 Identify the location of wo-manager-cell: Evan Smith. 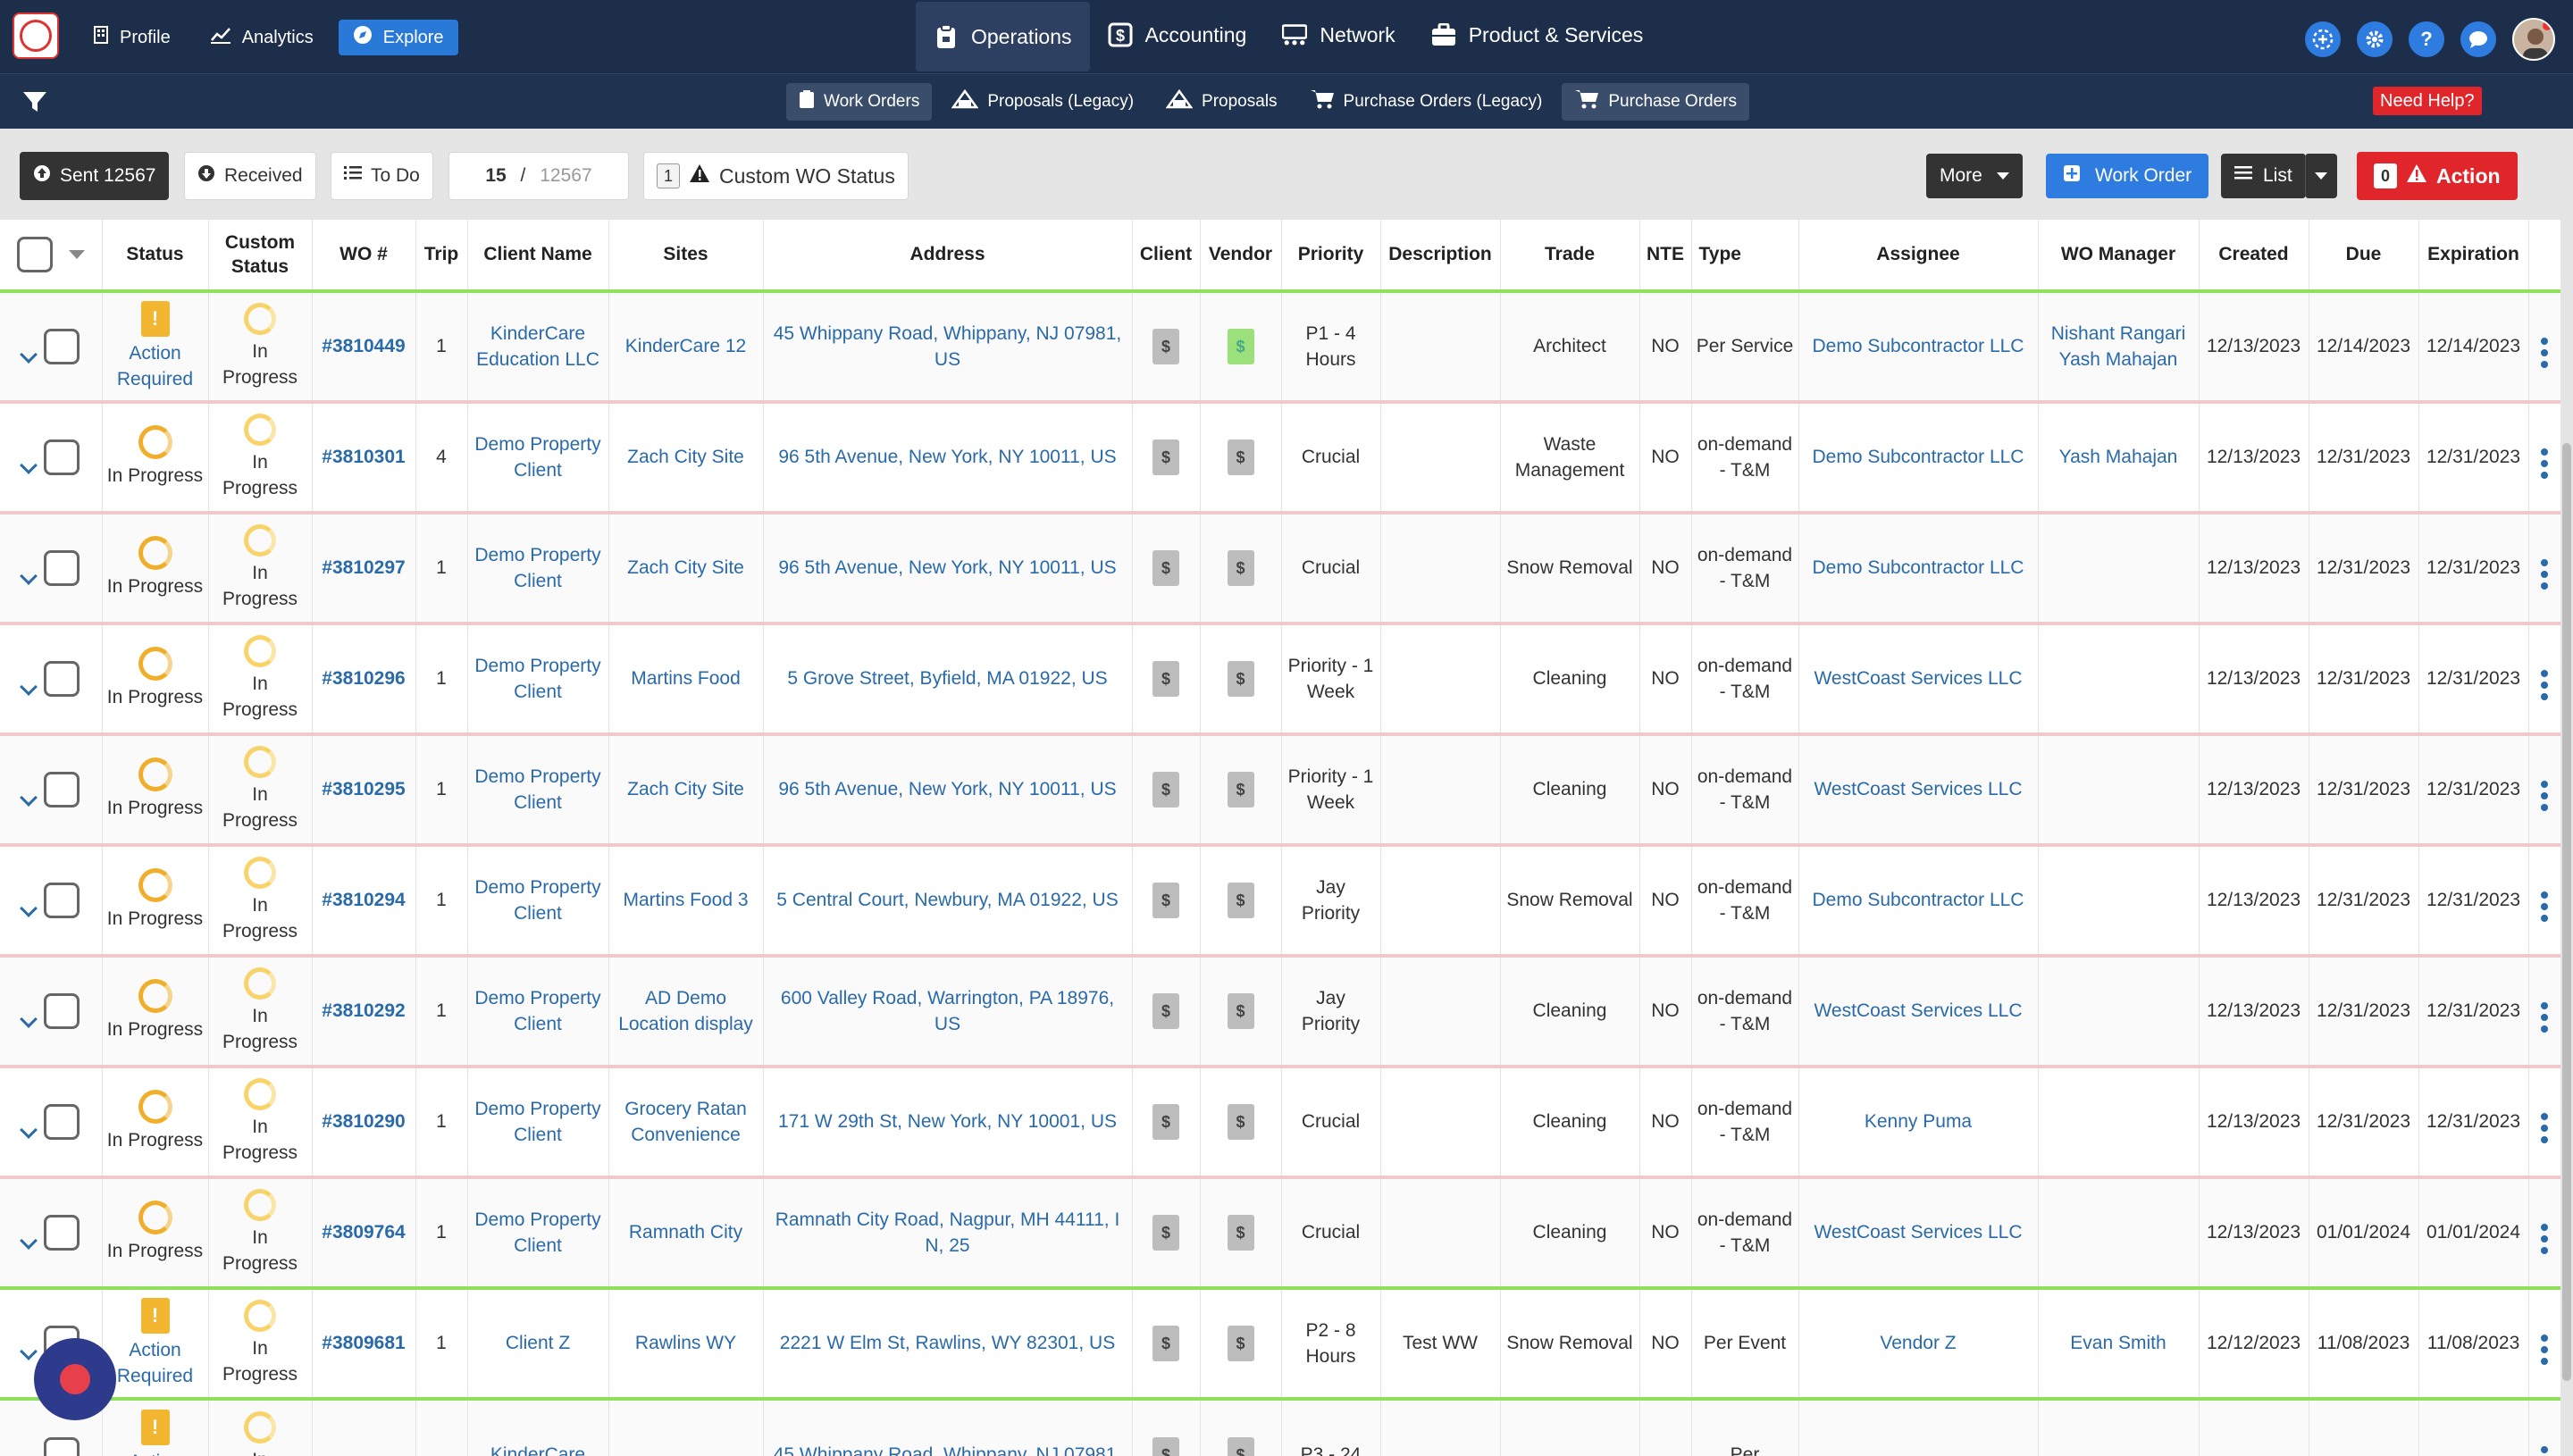
(2119, 1343).